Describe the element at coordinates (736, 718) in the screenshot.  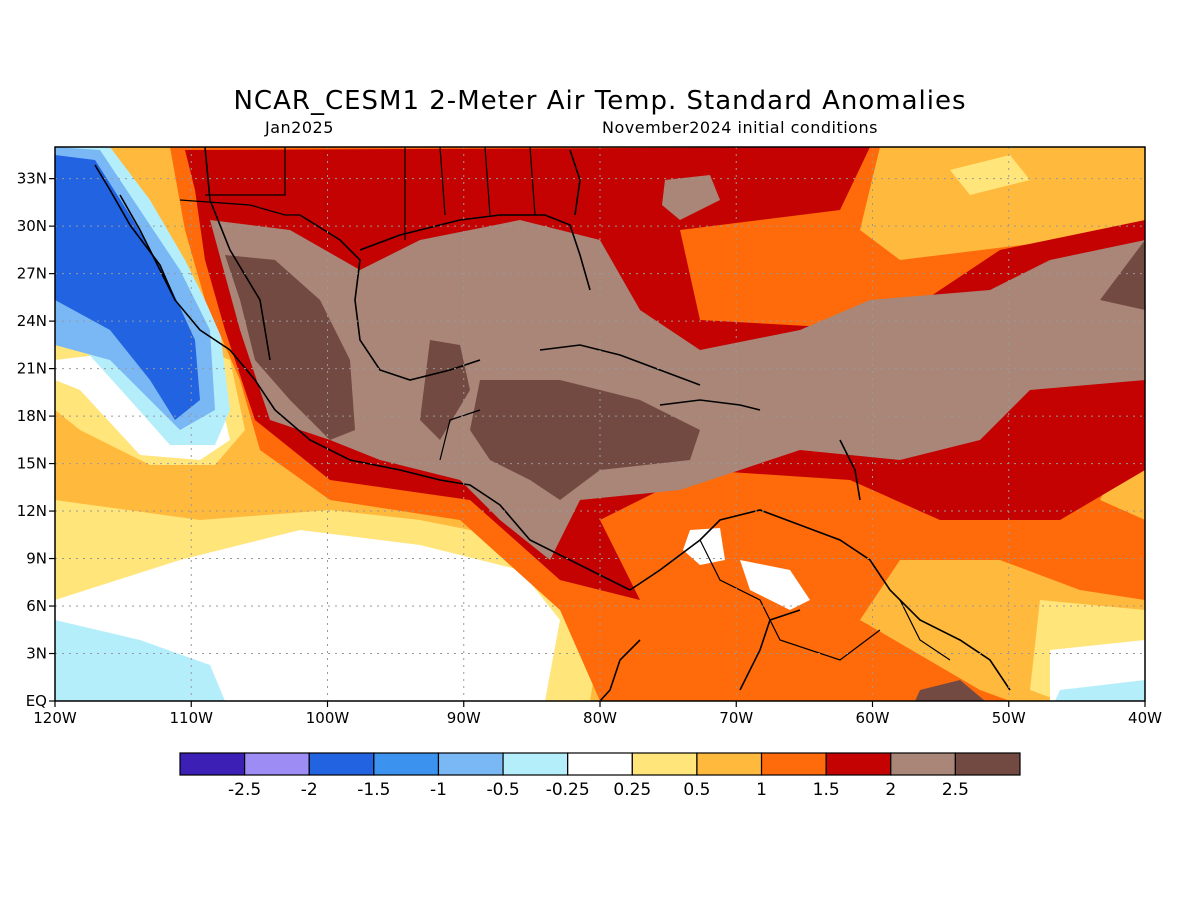
I see `x-tick-label: 70W` at that location.